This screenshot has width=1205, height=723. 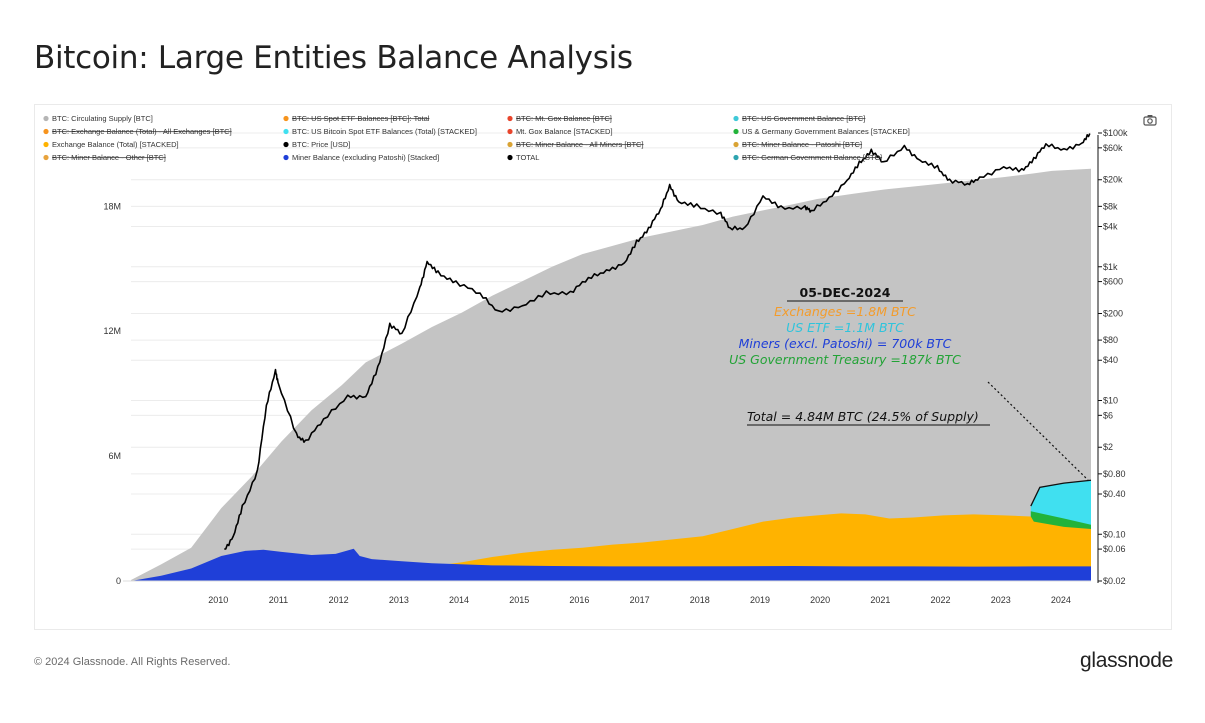 I want to click on legend-item: Mt. Gox Balance [STACKED], so click(x=560, y=131).